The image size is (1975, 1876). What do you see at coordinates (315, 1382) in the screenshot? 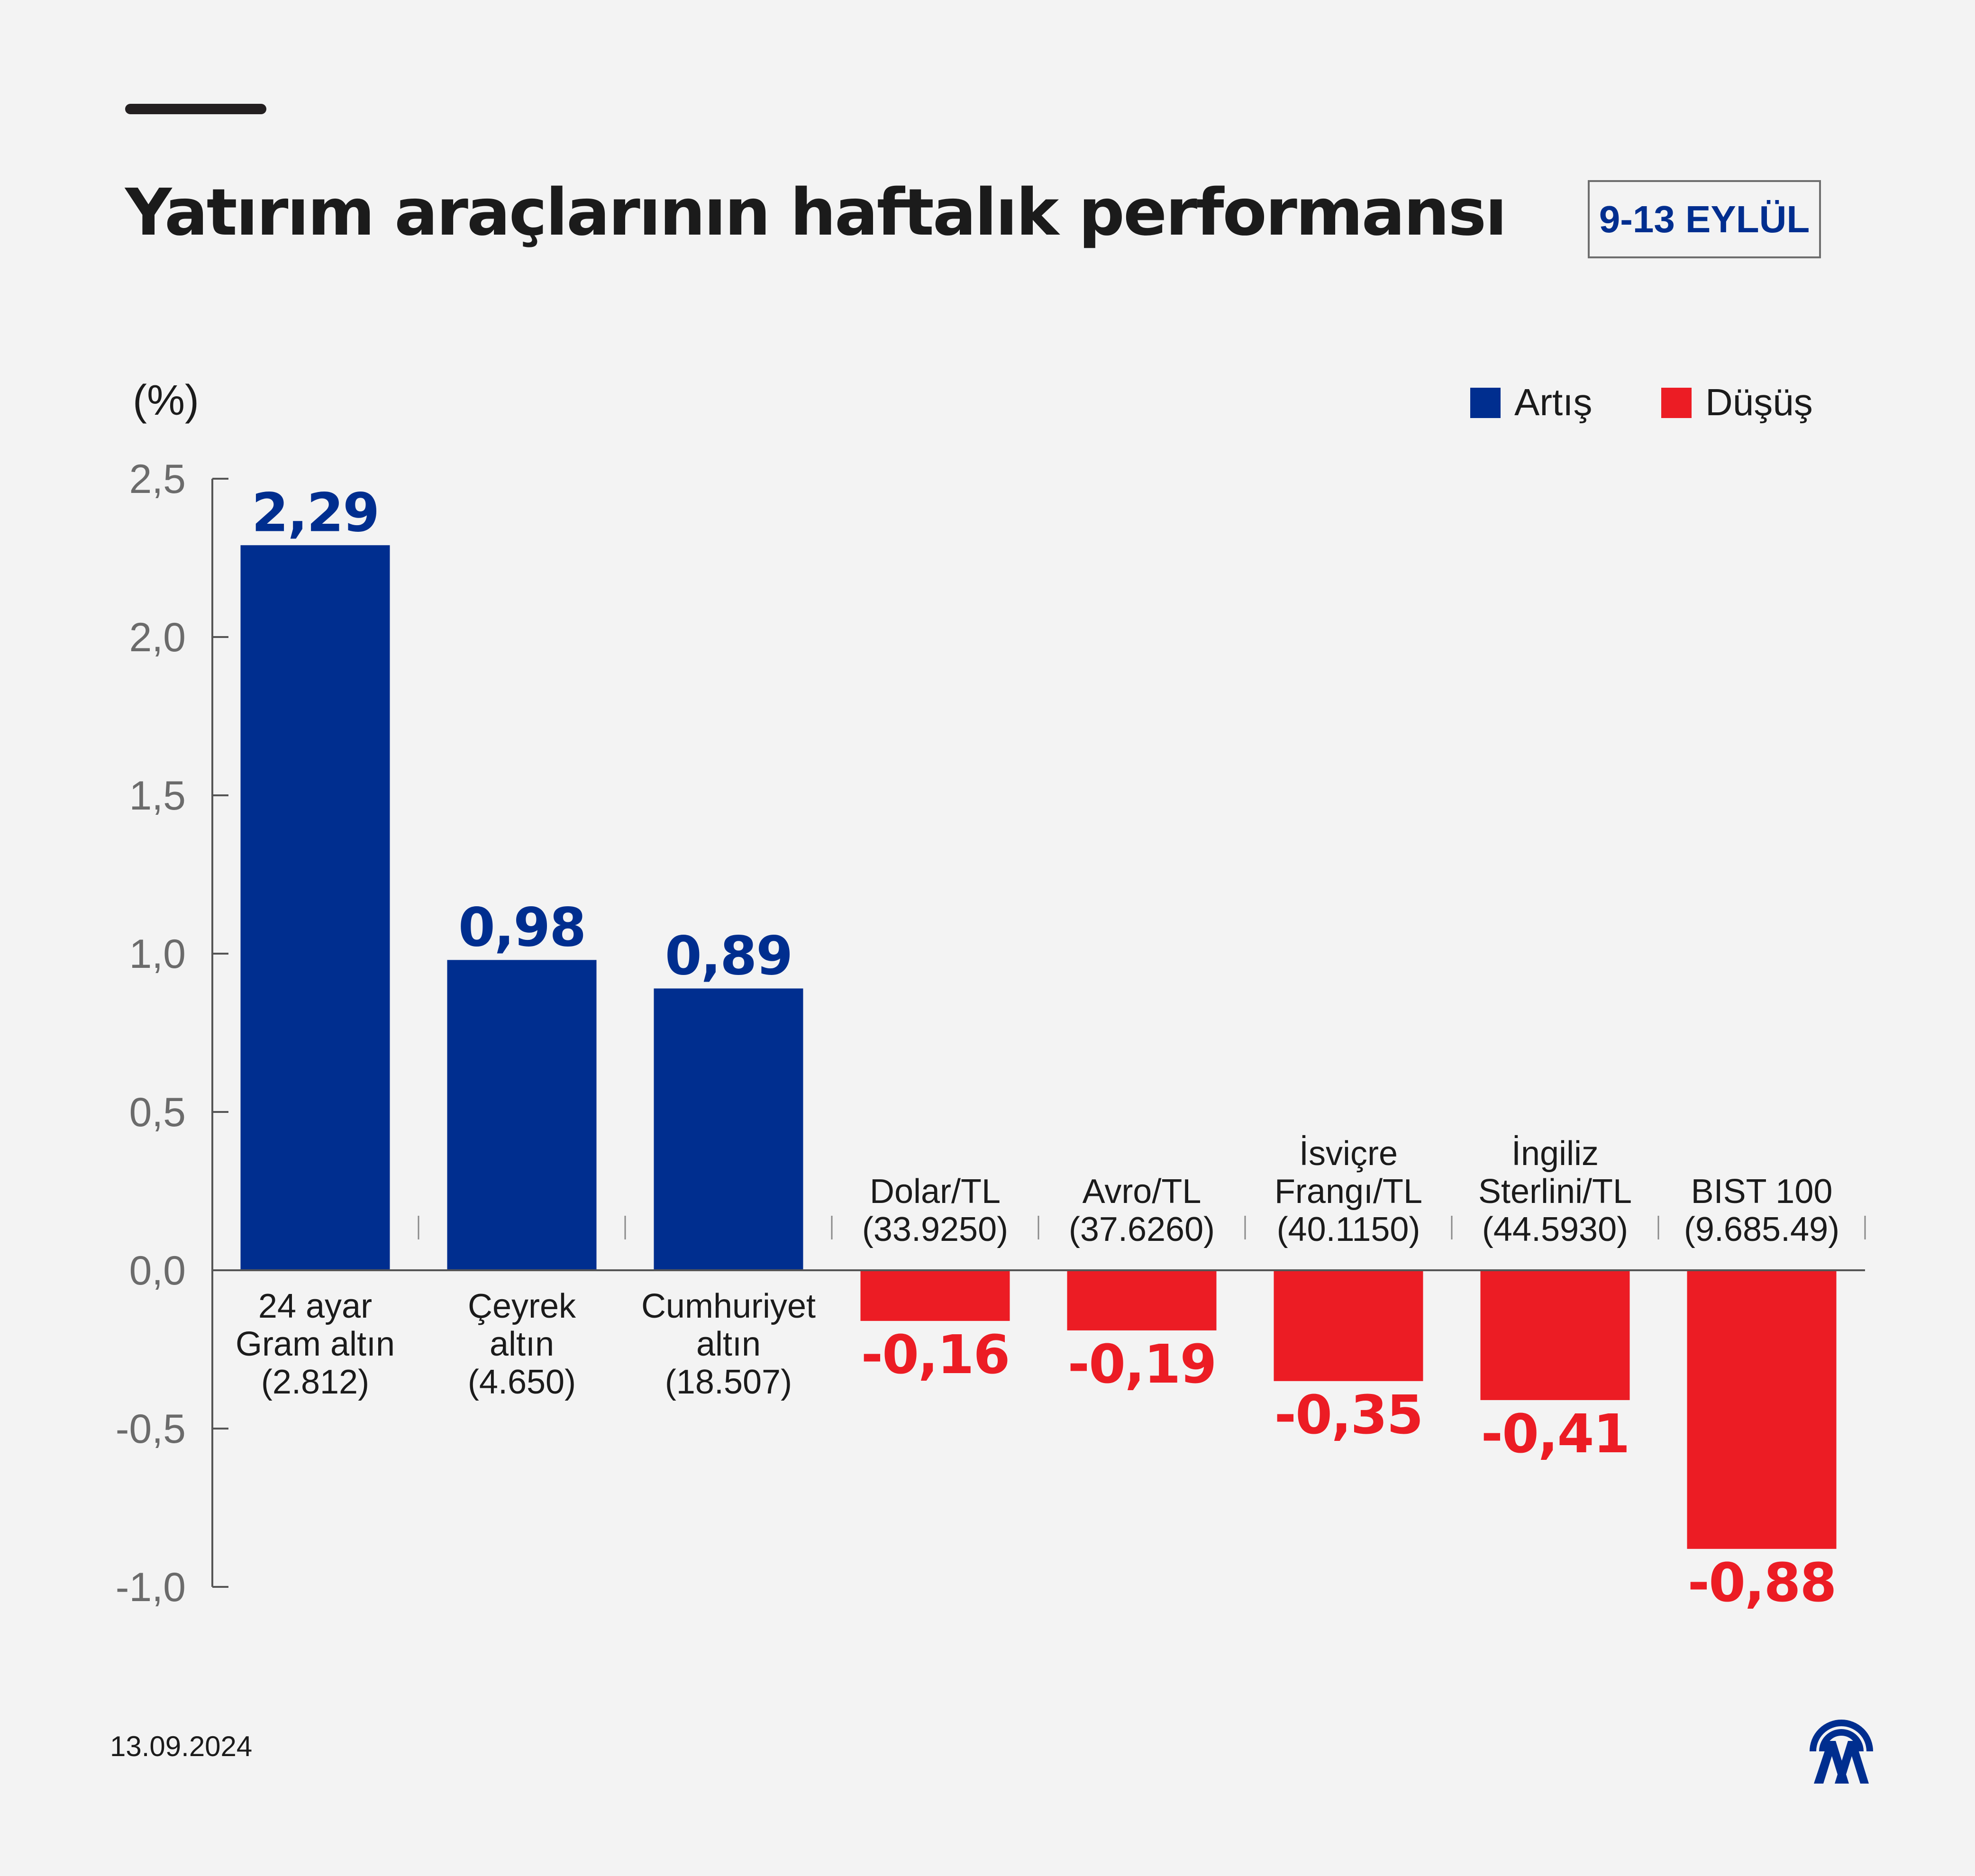
I see `category-label: (2.812)` at bounding box center [315, 1382].